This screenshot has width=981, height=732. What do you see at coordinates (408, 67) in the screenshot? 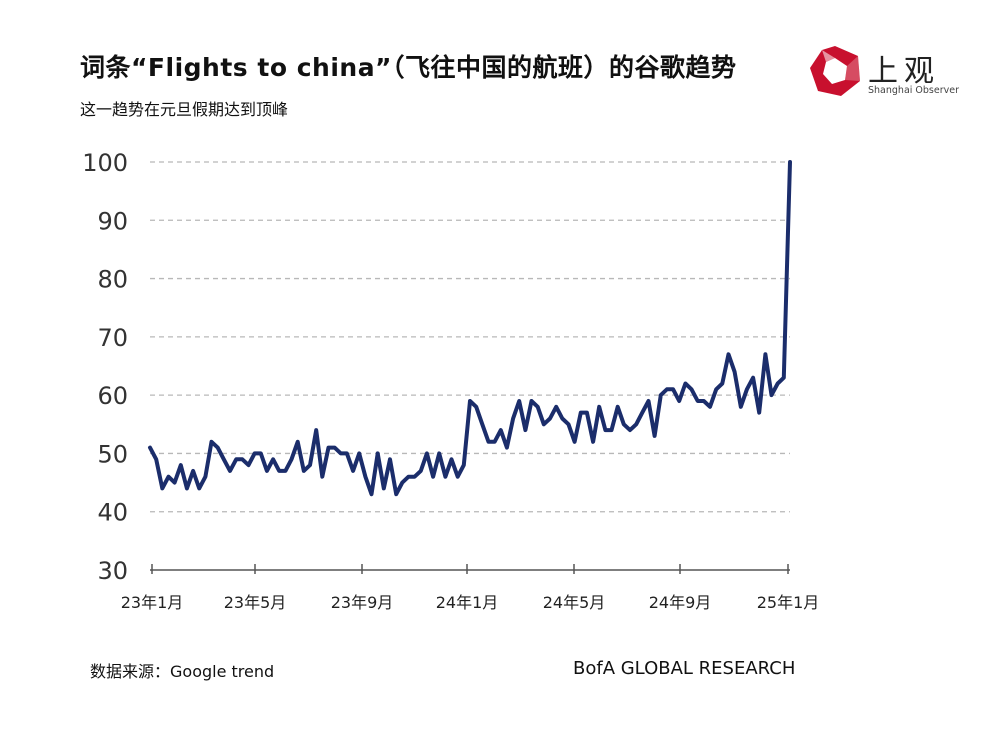
I see `chart-title: 词条“Flights to china”（飞往中国的航班）的谷歌趋势` at bounding box center [408, 67].